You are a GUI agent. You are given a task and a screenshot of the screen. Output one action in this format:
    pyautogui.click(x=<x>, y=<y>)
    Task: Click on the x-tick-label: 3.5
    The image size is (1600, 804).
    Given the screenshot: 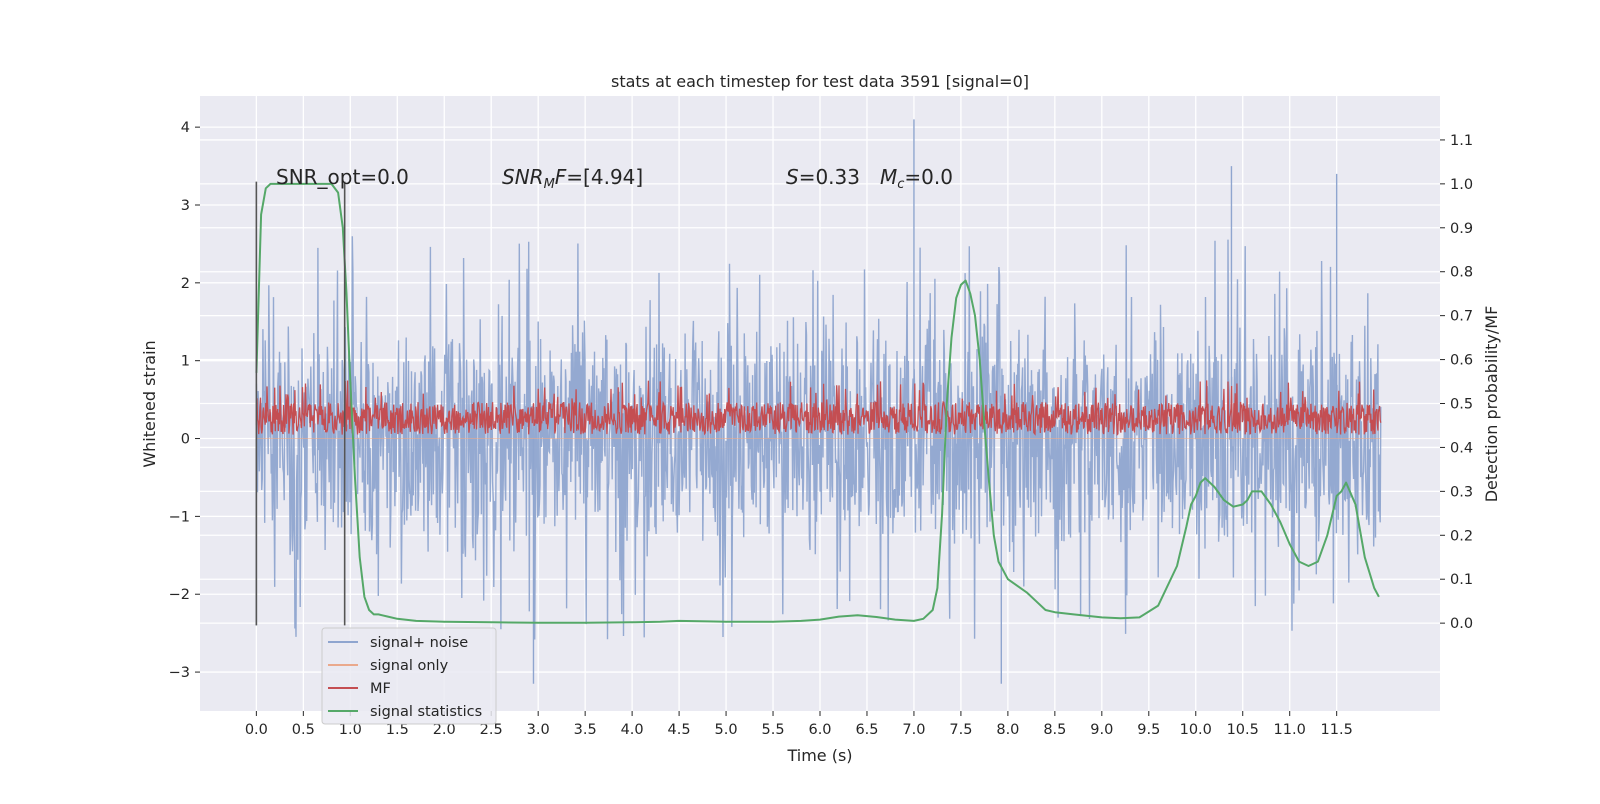 What is the action you would take?
    pyautogui.click(x=585, y=730)
    